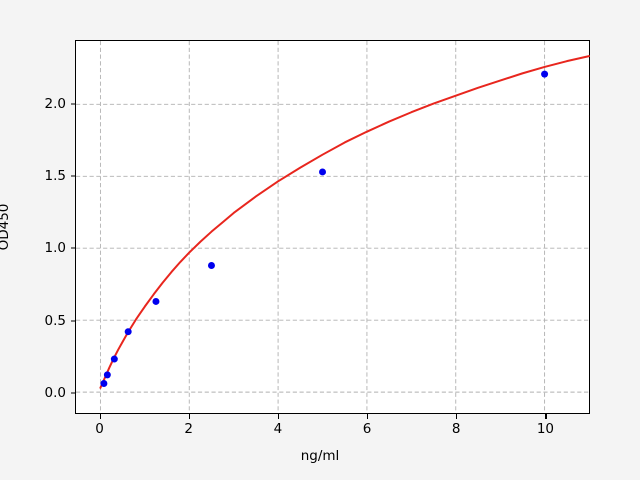  What do you see at coordinates (545, 429) in the screenshot?
I see `x-tick-label: 10` at bounding box center [545, 429].